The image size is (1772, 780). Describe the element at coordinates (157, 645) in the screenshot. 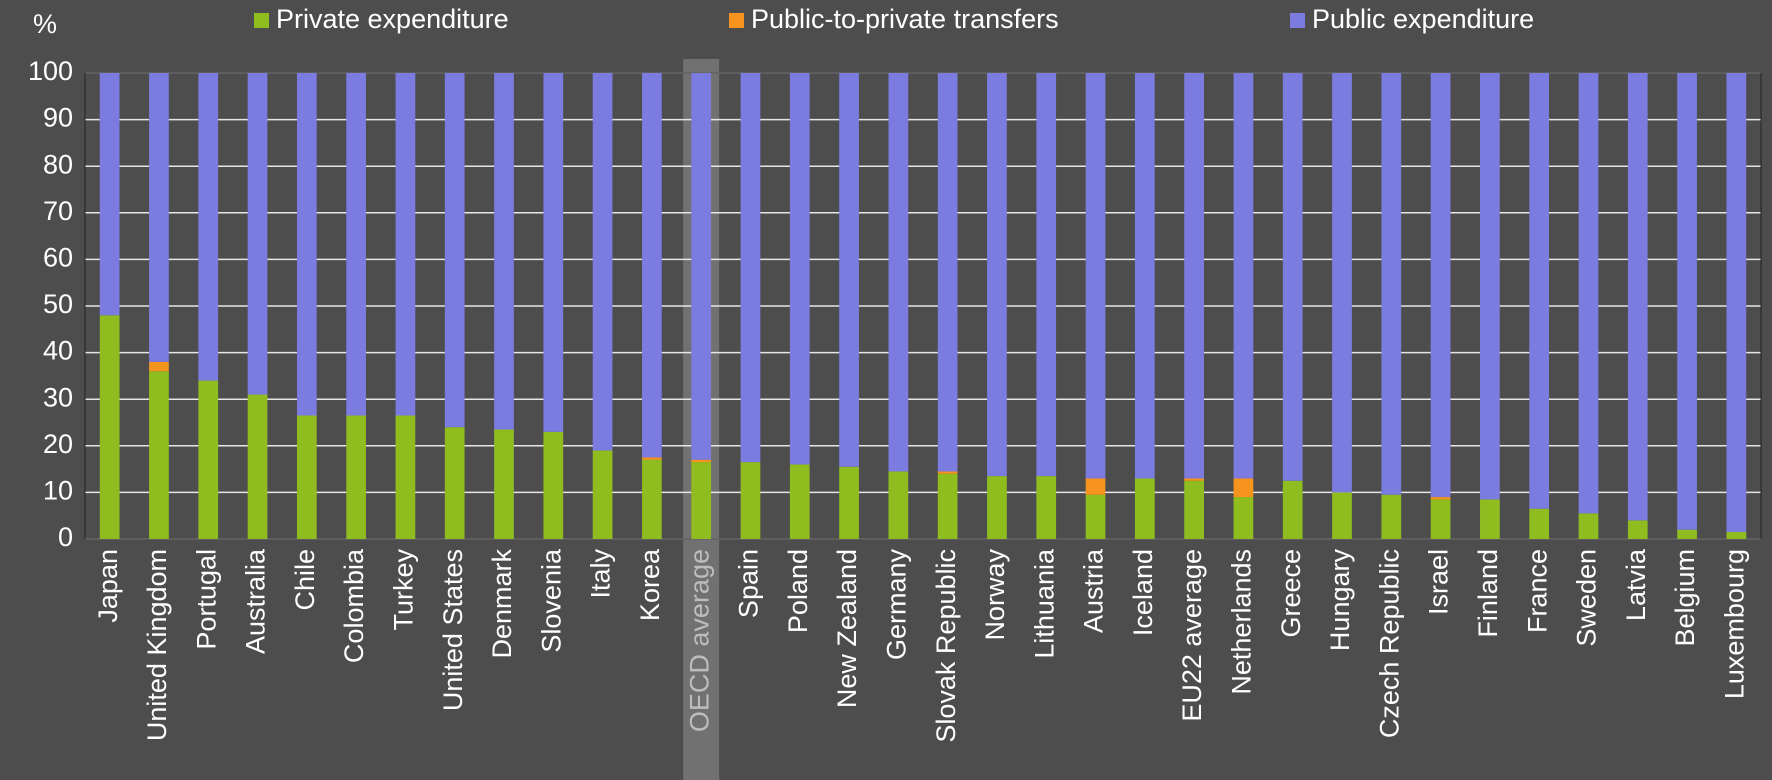

I see `x-tick-label: United Kingdom` at that location.